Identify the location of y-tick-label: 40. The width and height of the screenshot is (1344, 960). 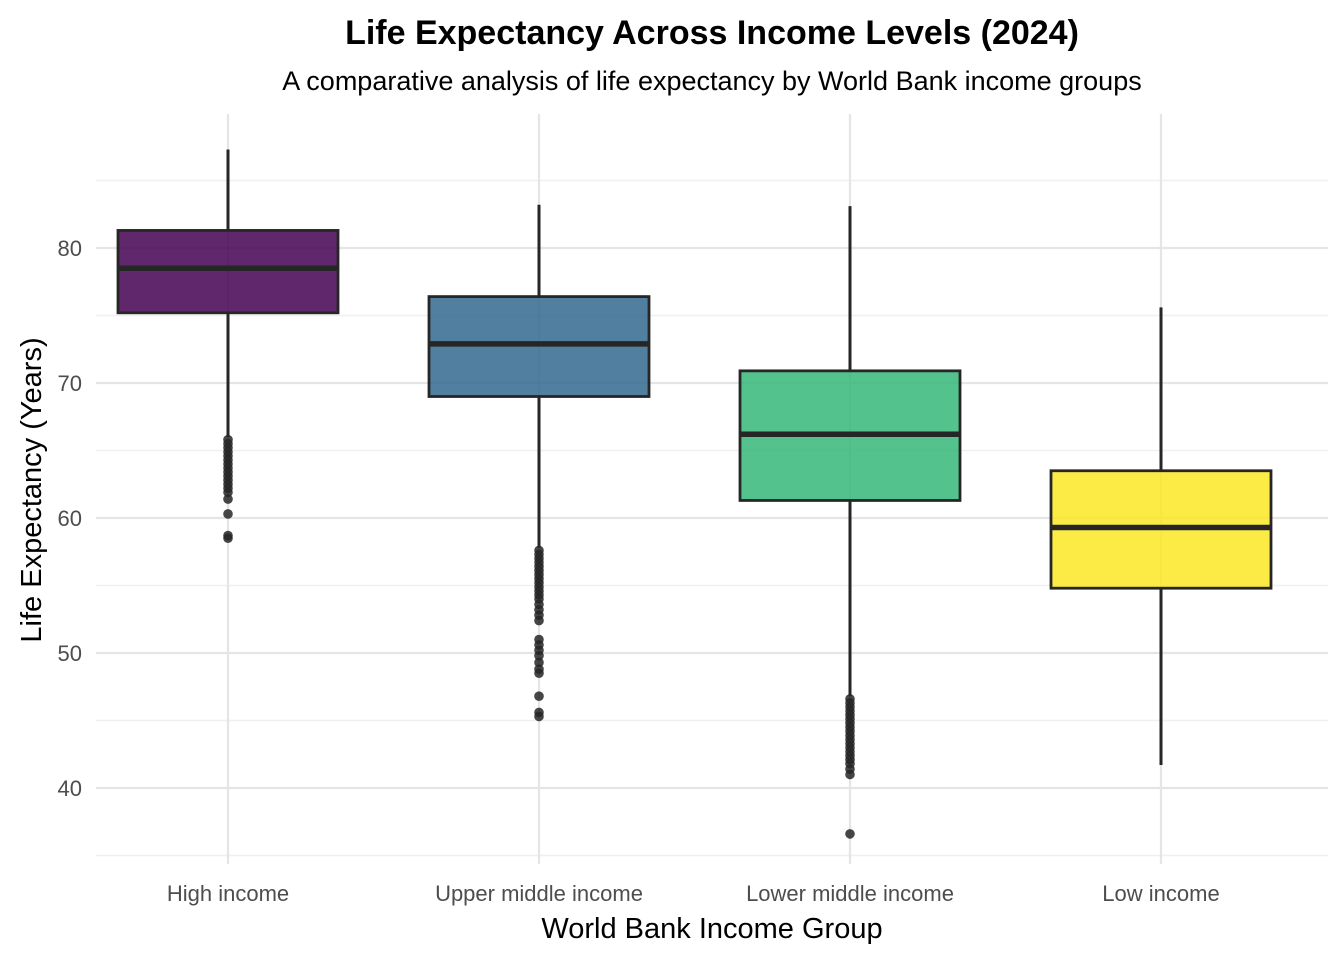
(70, 788).